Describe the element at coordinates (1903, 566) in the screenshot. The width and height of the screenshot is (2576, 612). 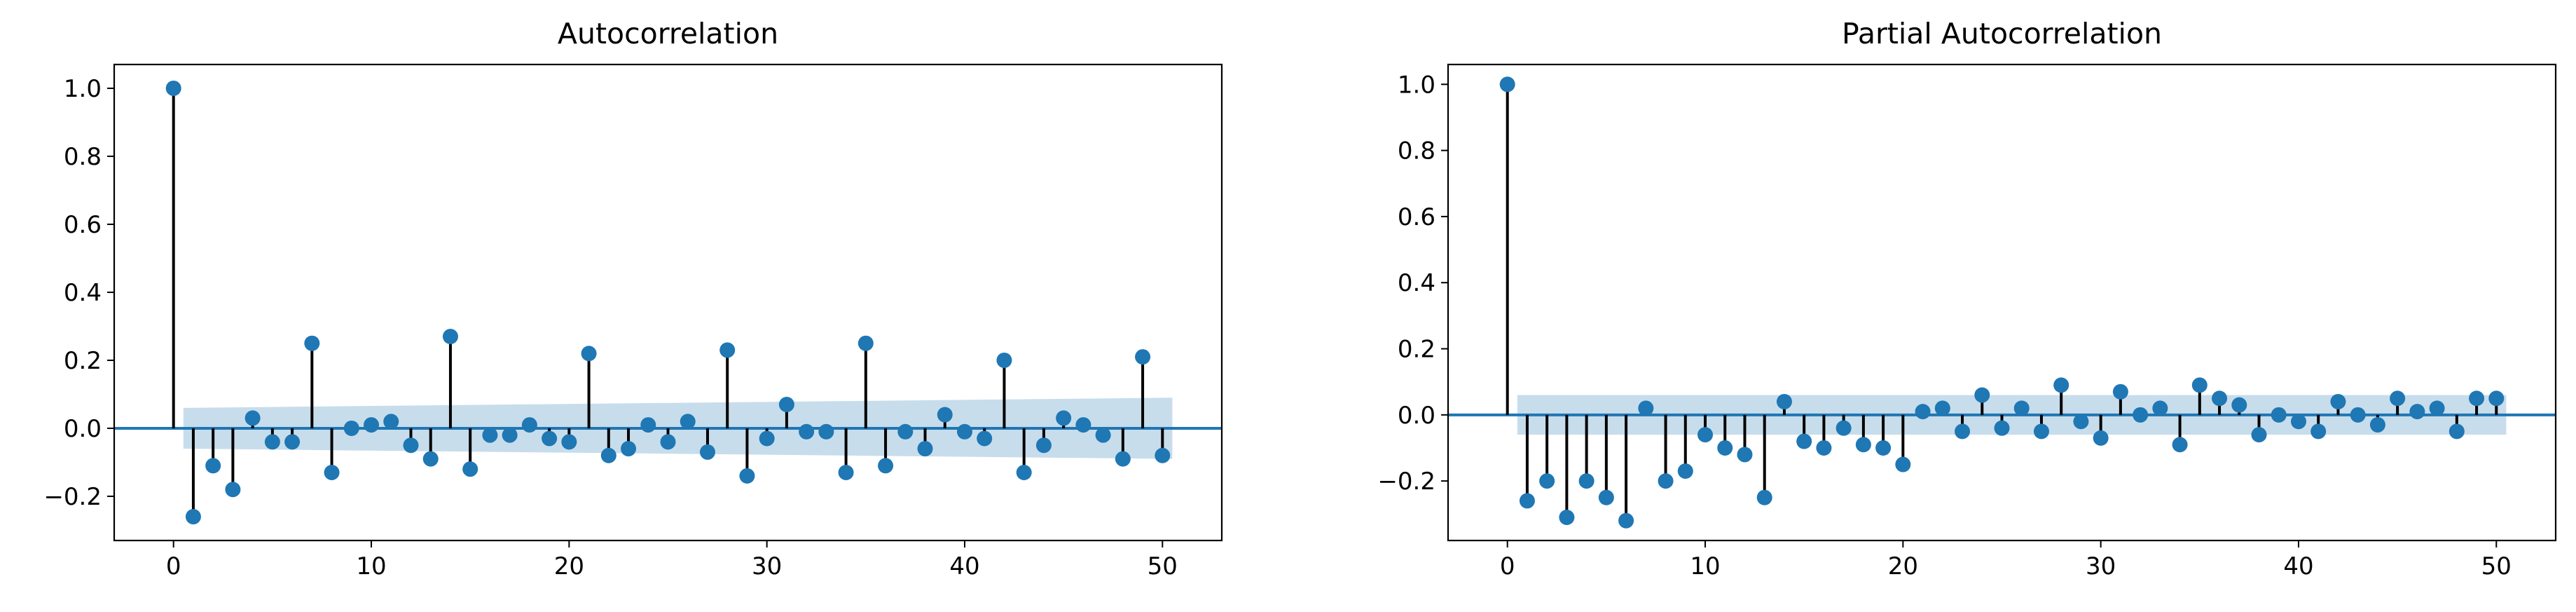
I see `pacf-xtick-label: 20` at that location.